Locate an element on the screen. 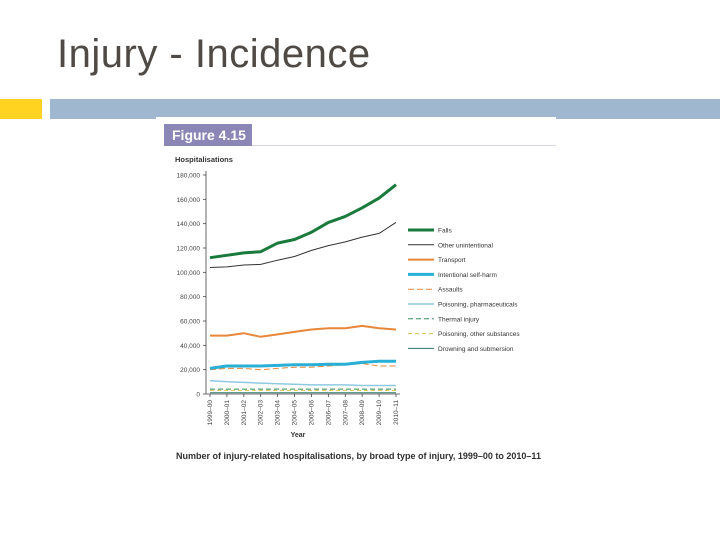  y-tick-label: 80,000 is located at coordinates (190, 297).